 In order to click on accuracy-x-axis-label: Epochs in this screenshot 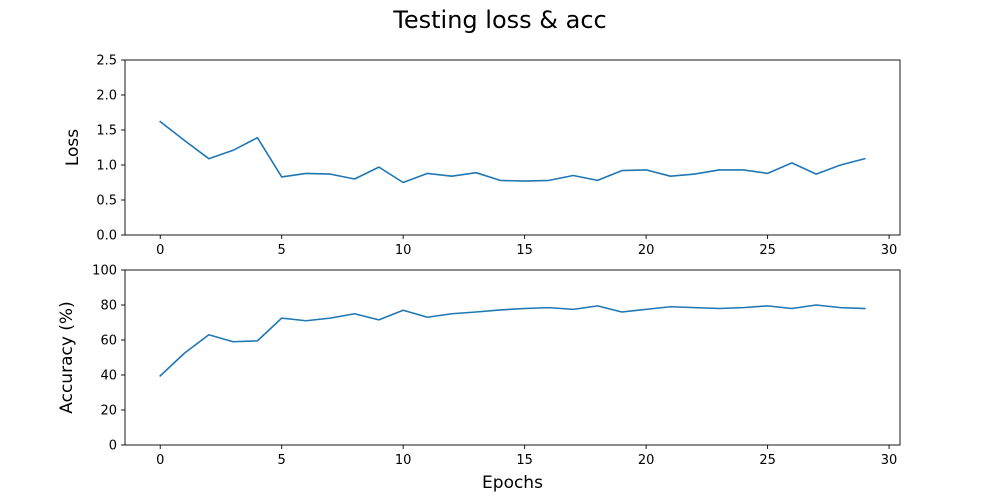, I will do `click(512, 483)`.